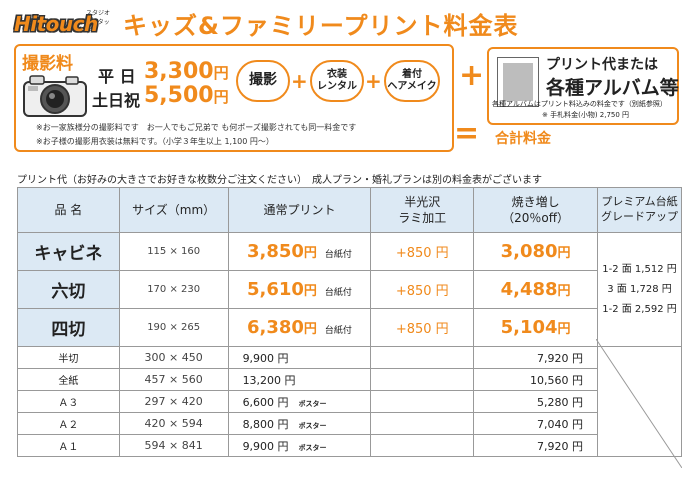 The height and width of the screenshot is (493, 695). Describe the element at coordinates (299, 210) in the screenshot. I see `header-normal-print: 通常プリント` at that location.